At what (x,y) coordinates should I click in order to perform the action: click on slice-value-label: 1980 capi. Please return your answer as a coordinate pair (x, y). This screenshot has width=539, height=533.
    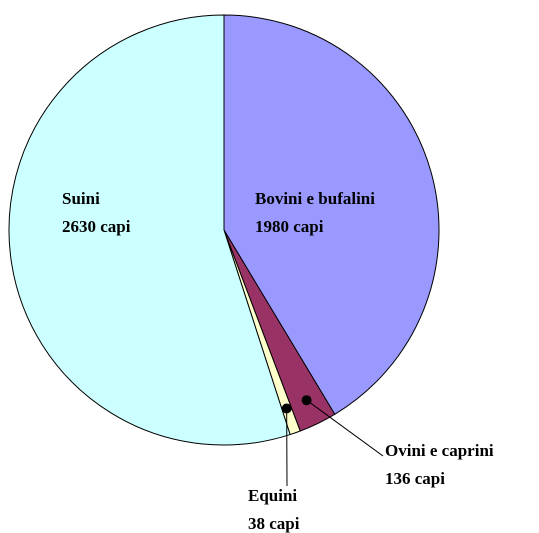
    Looking at the image, I should click on (289, 226).